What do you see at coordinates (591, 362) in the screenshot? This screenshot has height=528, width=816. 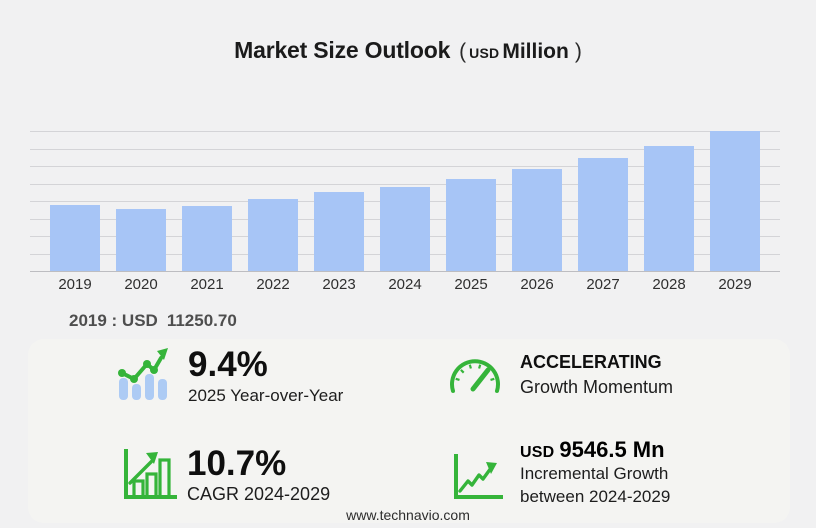 I see `momentum-value: ACCELERATING` at bounding box center [591, 362].